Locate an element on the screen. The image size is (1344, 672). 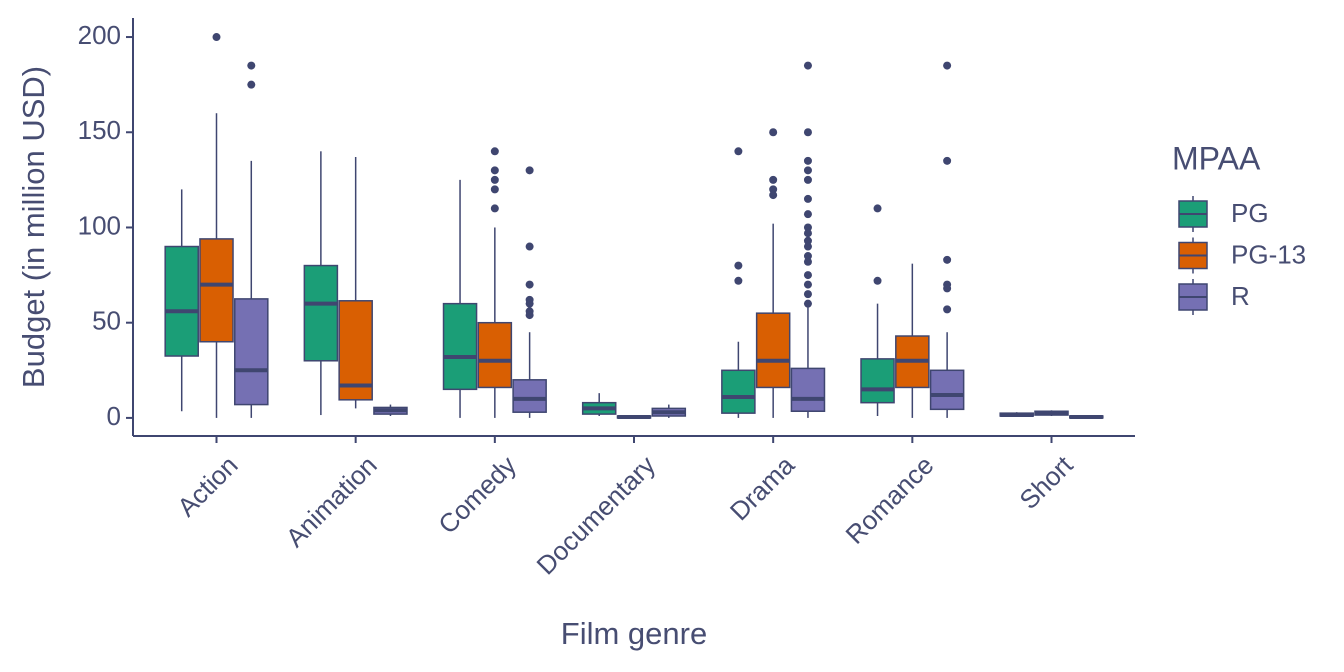
legend-label: R is located at coordinates (1240, 296).